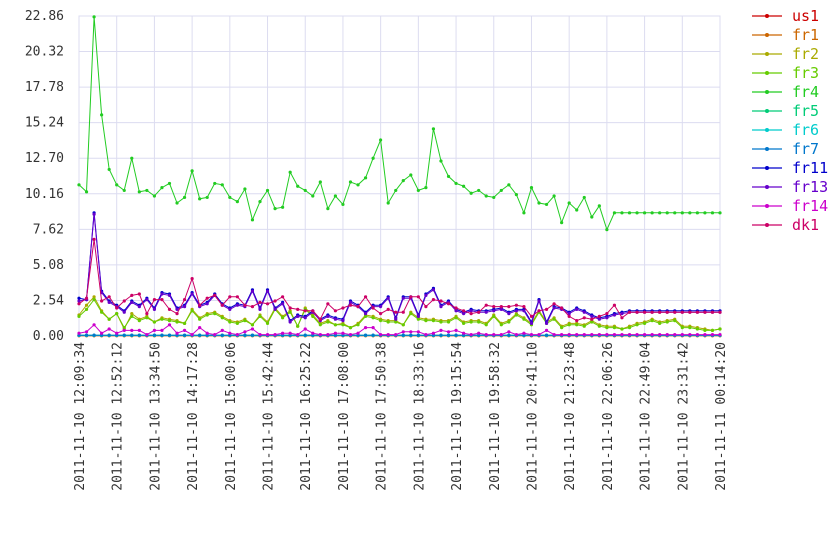 This screenshot has height=560, width=840. Describe the element at coordinates (44, 87) in the screenshot. I see `y-tick-label: 17.78` at that location.